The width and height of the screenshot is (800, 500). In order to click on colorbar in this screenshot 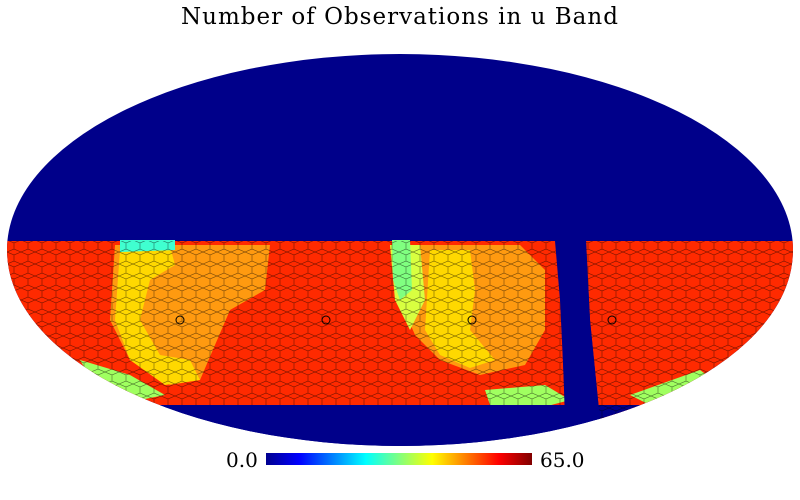, I will do `click(399, 459)`.